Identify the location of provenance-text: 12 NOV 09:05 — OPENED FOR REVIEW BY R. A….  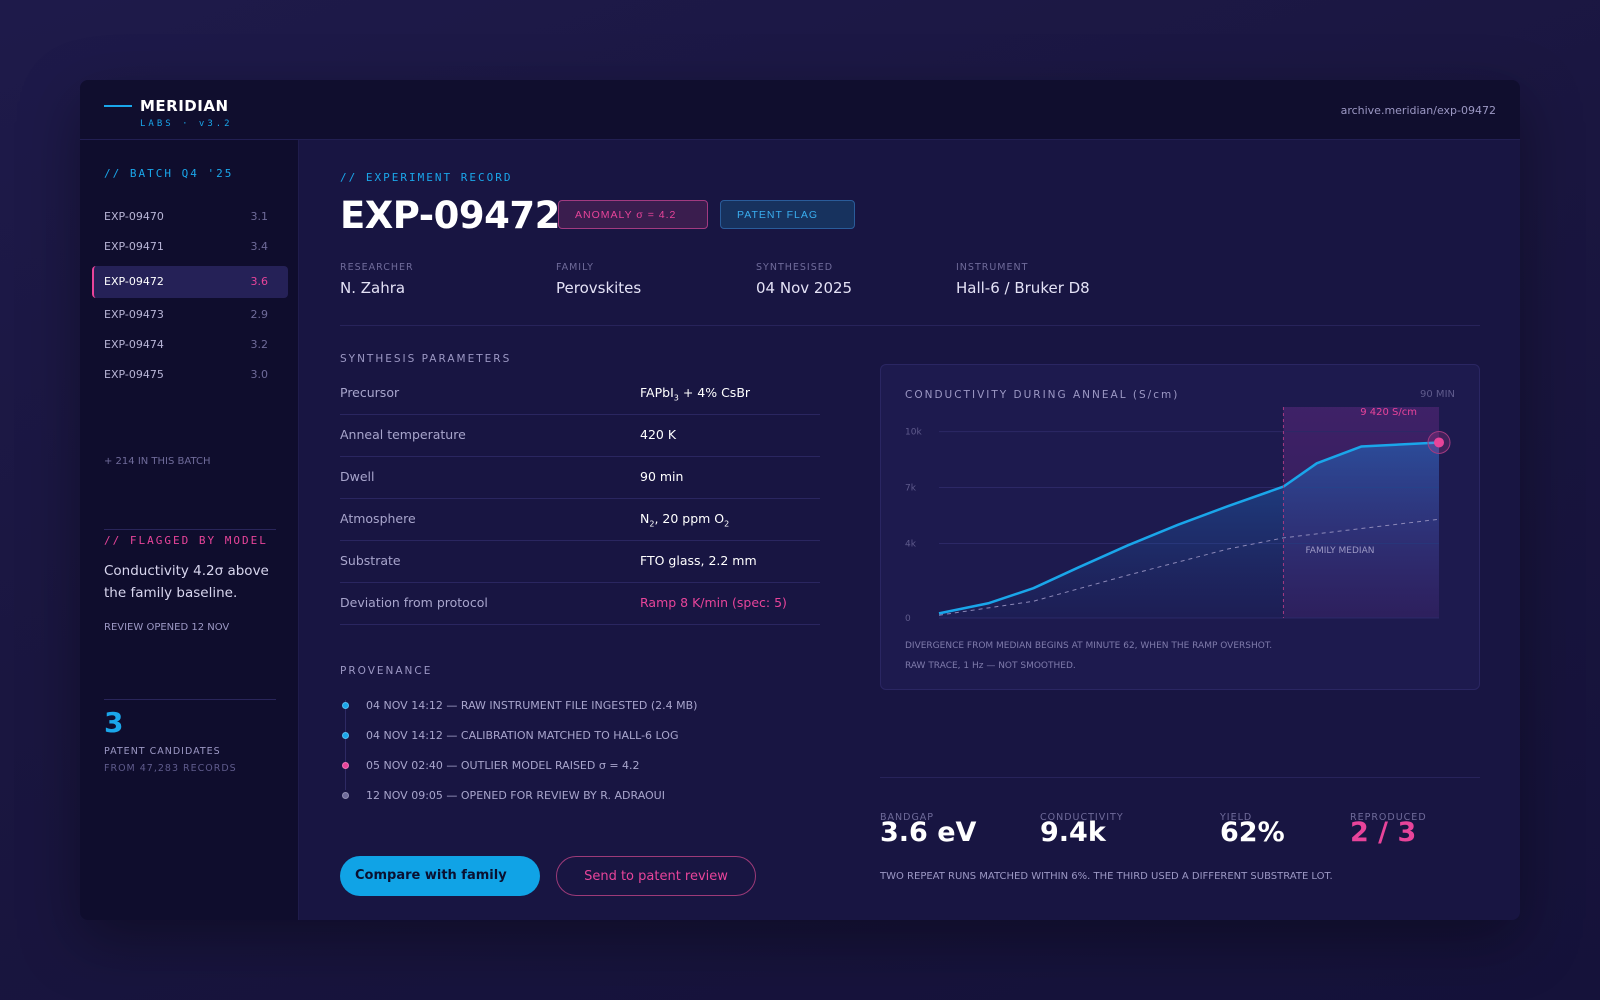
(515, 795).